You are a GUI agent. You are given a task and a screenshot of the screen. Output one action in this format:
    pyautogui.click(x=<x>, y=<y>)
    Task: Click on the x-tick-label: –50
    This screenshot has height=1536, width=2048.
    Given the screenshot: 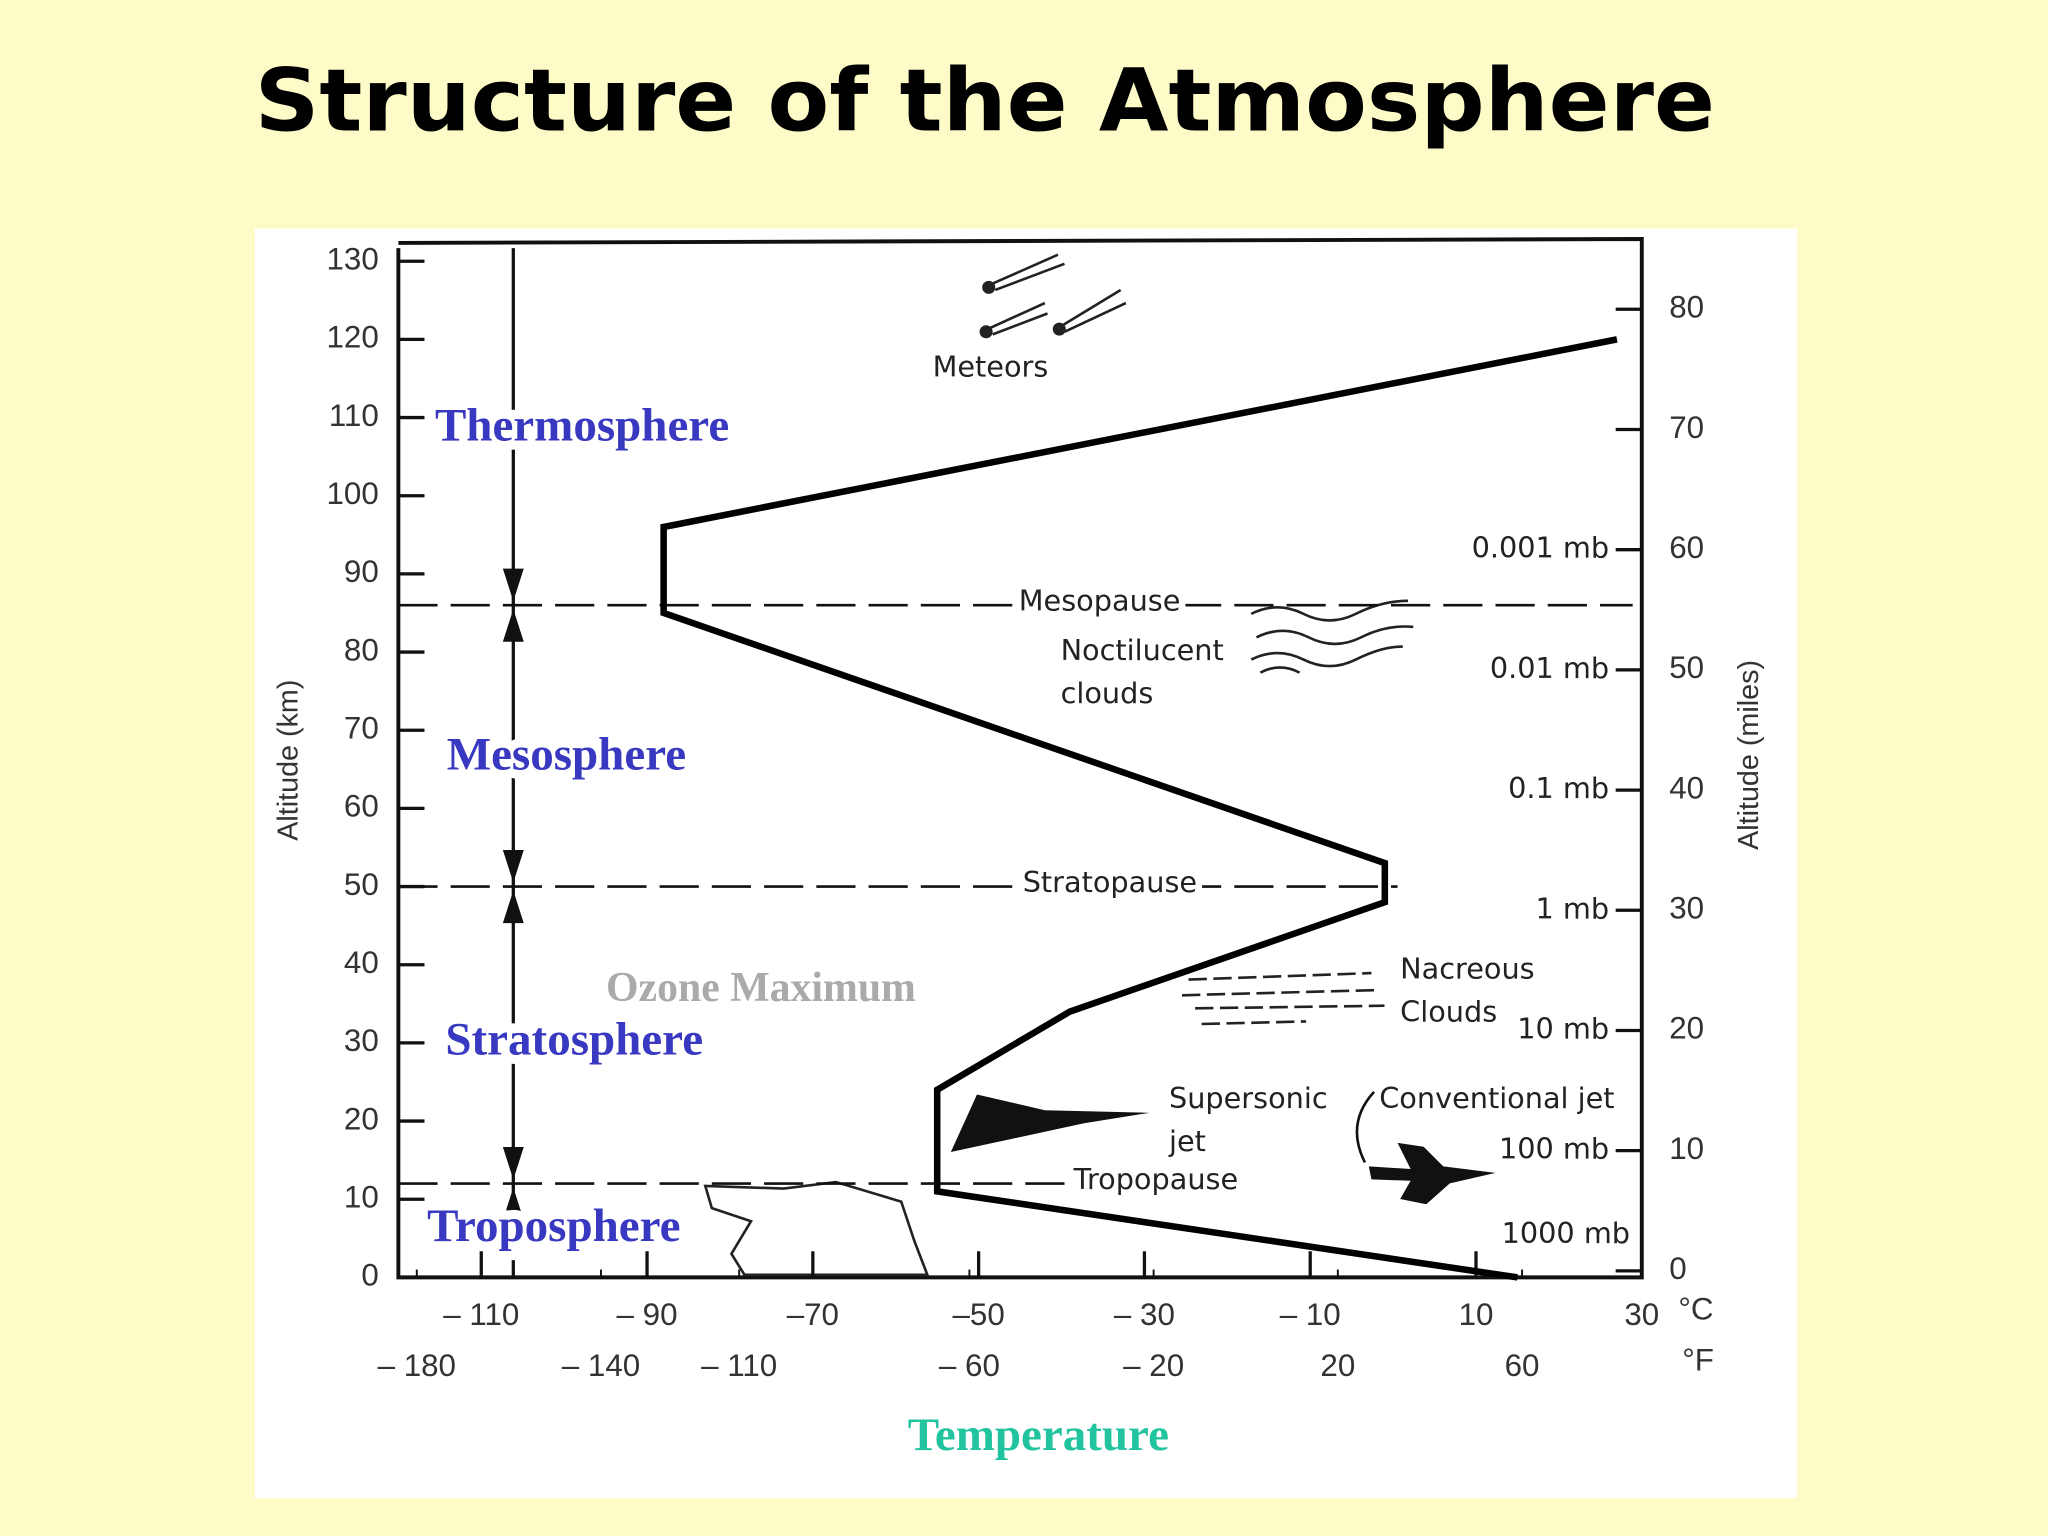 What is the action you would take?
    pyautogui.click(x=978, y=1314)
    